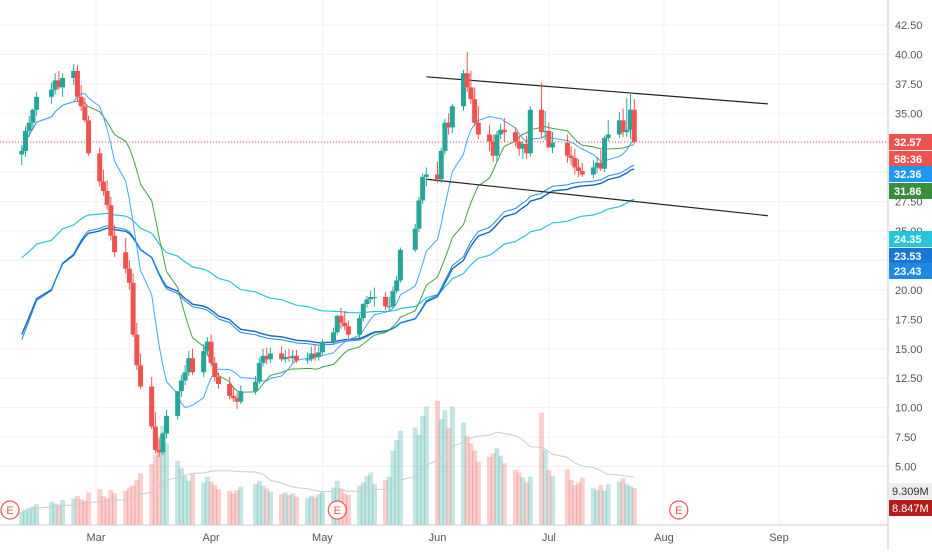  What do you see at coordinates (909, 114) in the screenshot?
I see `y-tick-label: 35.00` at bounding box center [909, 114].